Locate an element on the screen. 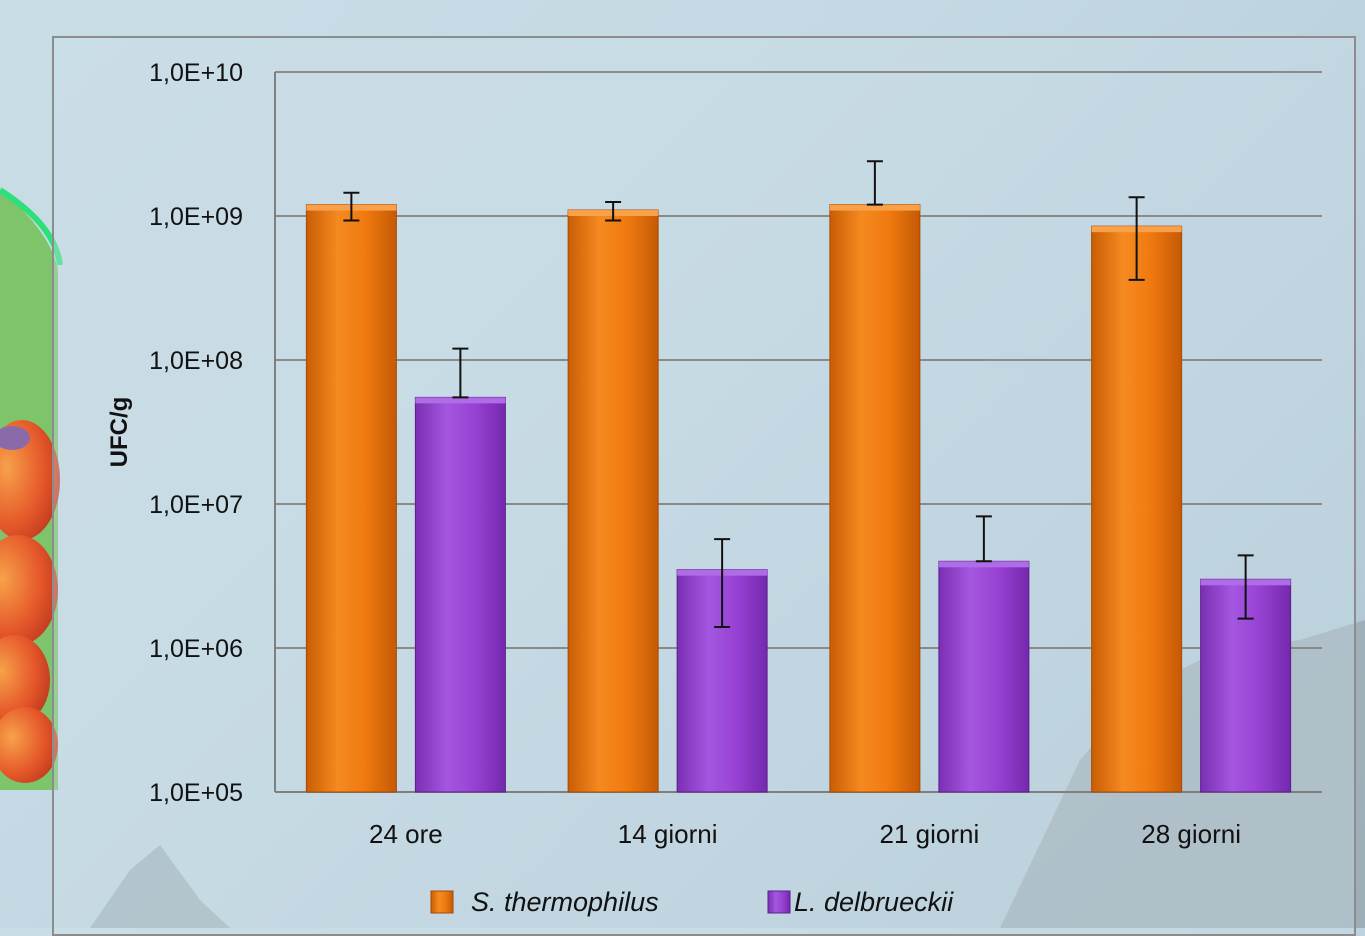  x-category-label: 21 giorni is located at coordinates (930, 834).